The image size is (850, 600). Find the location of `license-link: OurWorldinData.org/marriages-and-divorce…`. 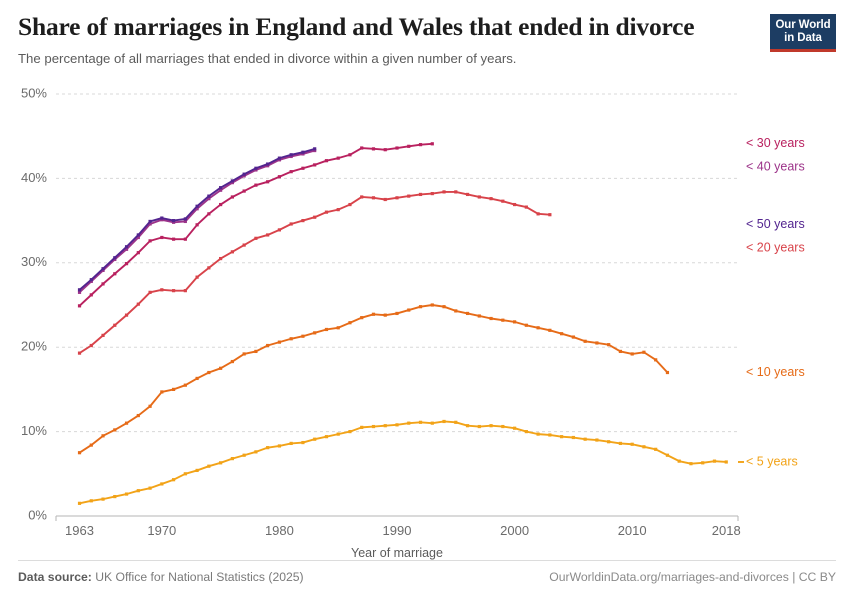

license-link: OurWorldinData.org/marriages-and-divorce… is located at coordinates (692, 577).